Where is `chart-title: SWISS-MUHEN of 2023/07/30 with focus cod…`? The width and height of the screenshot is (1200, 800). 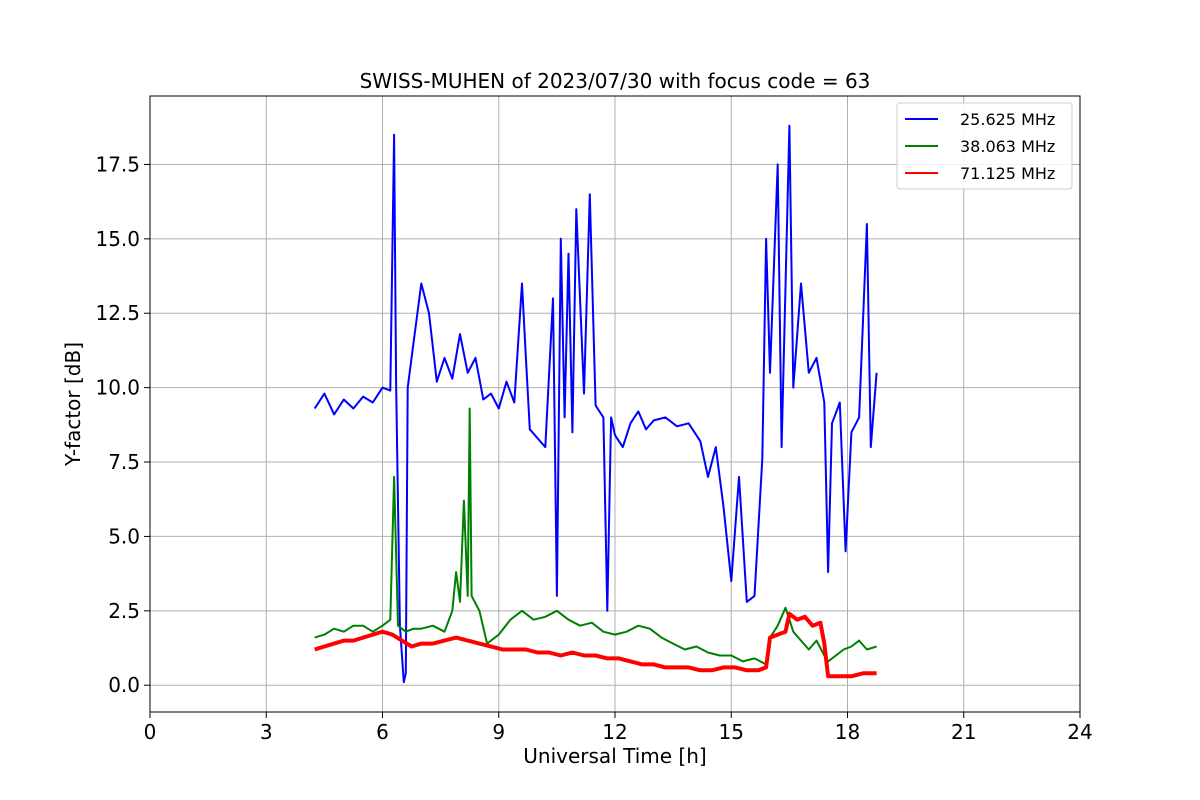
chart-title: SWISS-MUHEN of 2023/07/30 with focus cod… is located at coordinates (615, 81).